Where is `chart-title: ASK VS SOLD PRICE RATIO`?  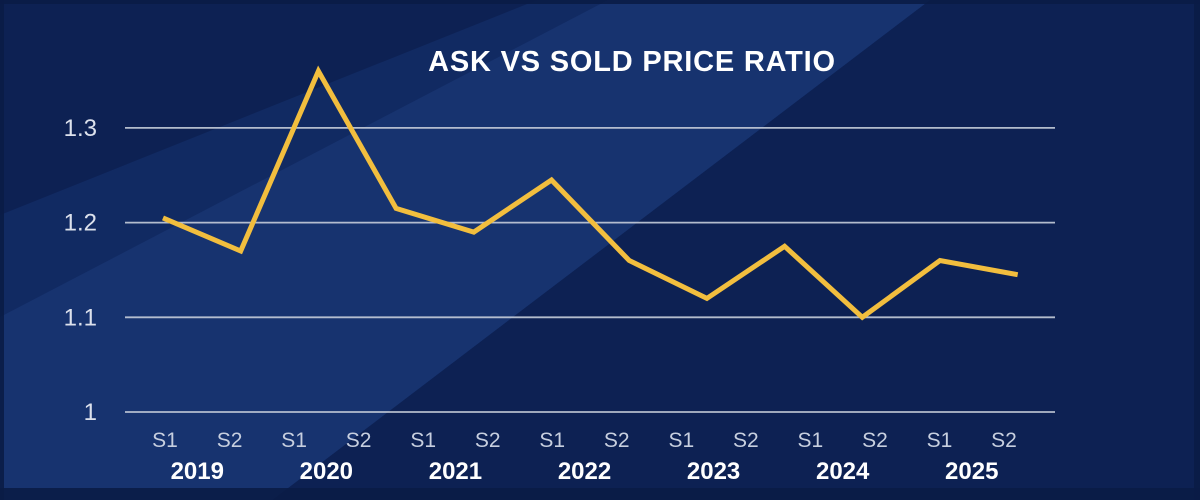 chart-title: ASK VS SOLD PRICE RATIO is located at coordinates (632, 62).